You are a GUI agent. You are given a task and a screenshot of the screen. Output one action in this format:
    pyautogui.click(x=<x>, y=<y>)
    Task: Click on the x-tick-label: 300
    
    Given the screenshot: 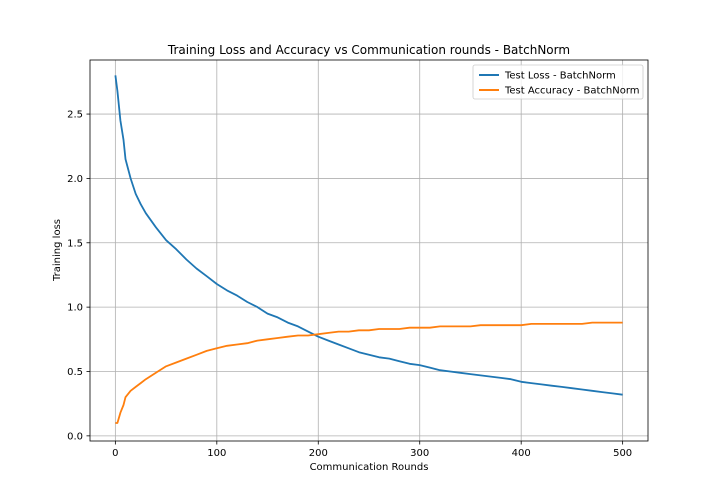 What is the action you would take?
    pyautogui.click(x=419, y=453)
    